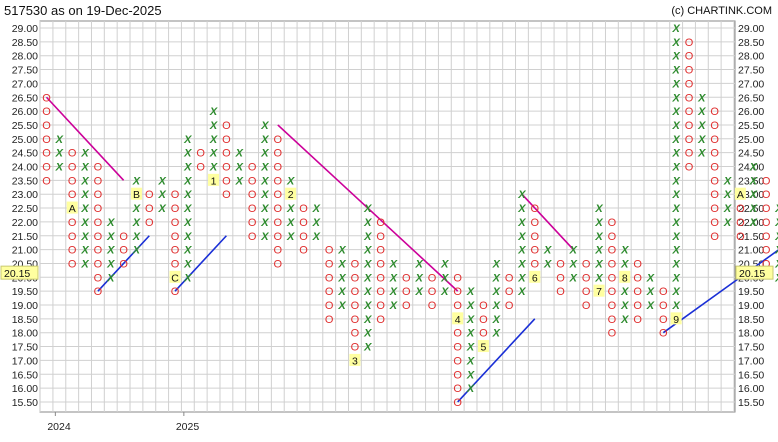 The image size is (778, 442). Describe the element at coordinates (25, 168) in the screenshot. I see `y-tick-label-left: 24.00` at that location.